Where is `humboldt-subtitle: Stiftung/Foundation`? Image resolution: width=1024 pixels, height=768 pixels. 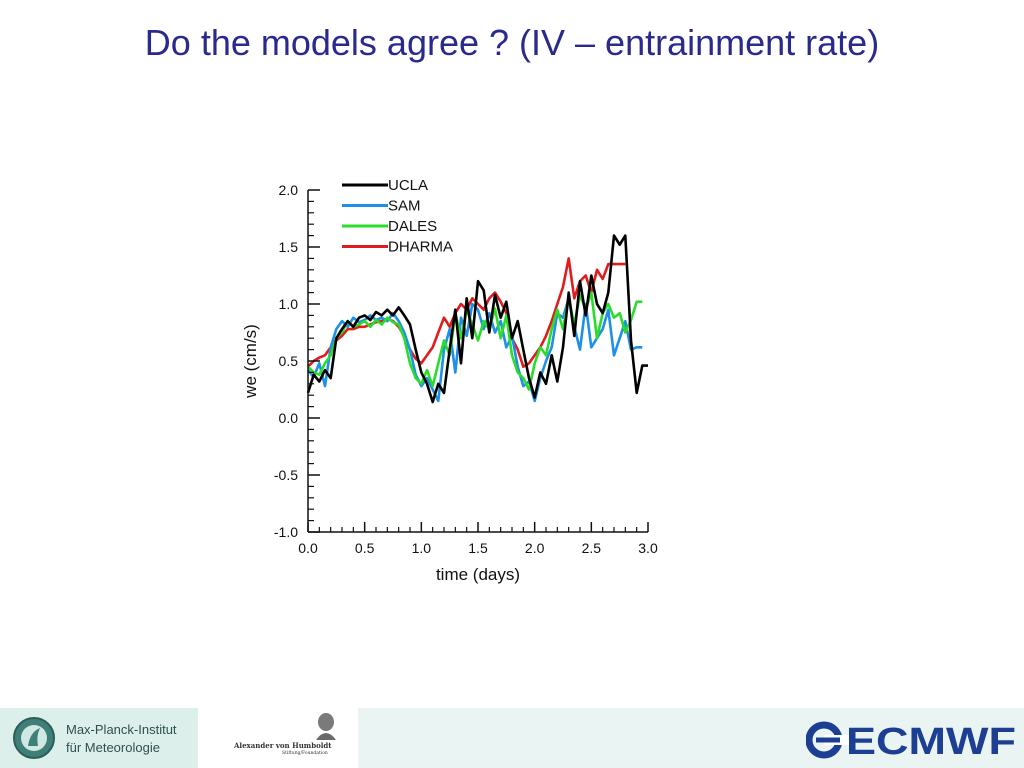 humboldt-subtitle: Stiftung/Foundation is located at coordinates (305, 753).